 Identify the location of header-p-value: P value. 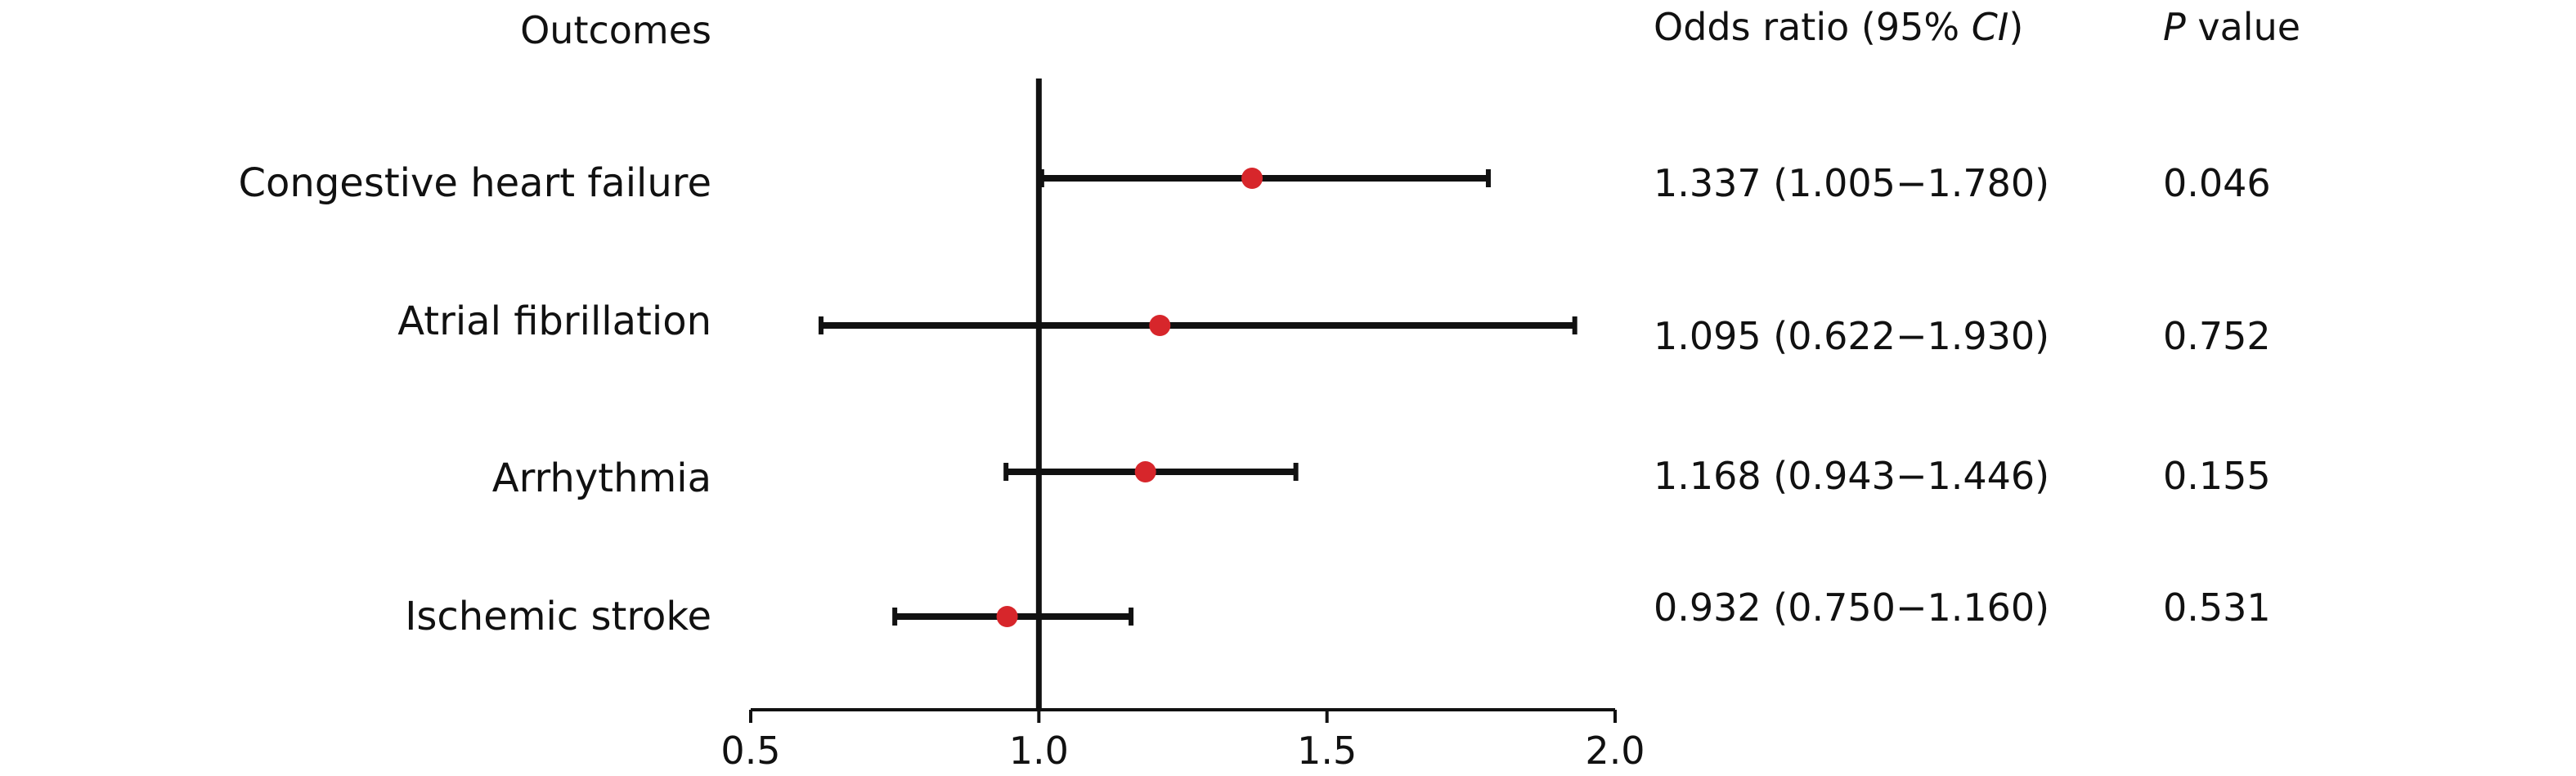
(2231, 27).